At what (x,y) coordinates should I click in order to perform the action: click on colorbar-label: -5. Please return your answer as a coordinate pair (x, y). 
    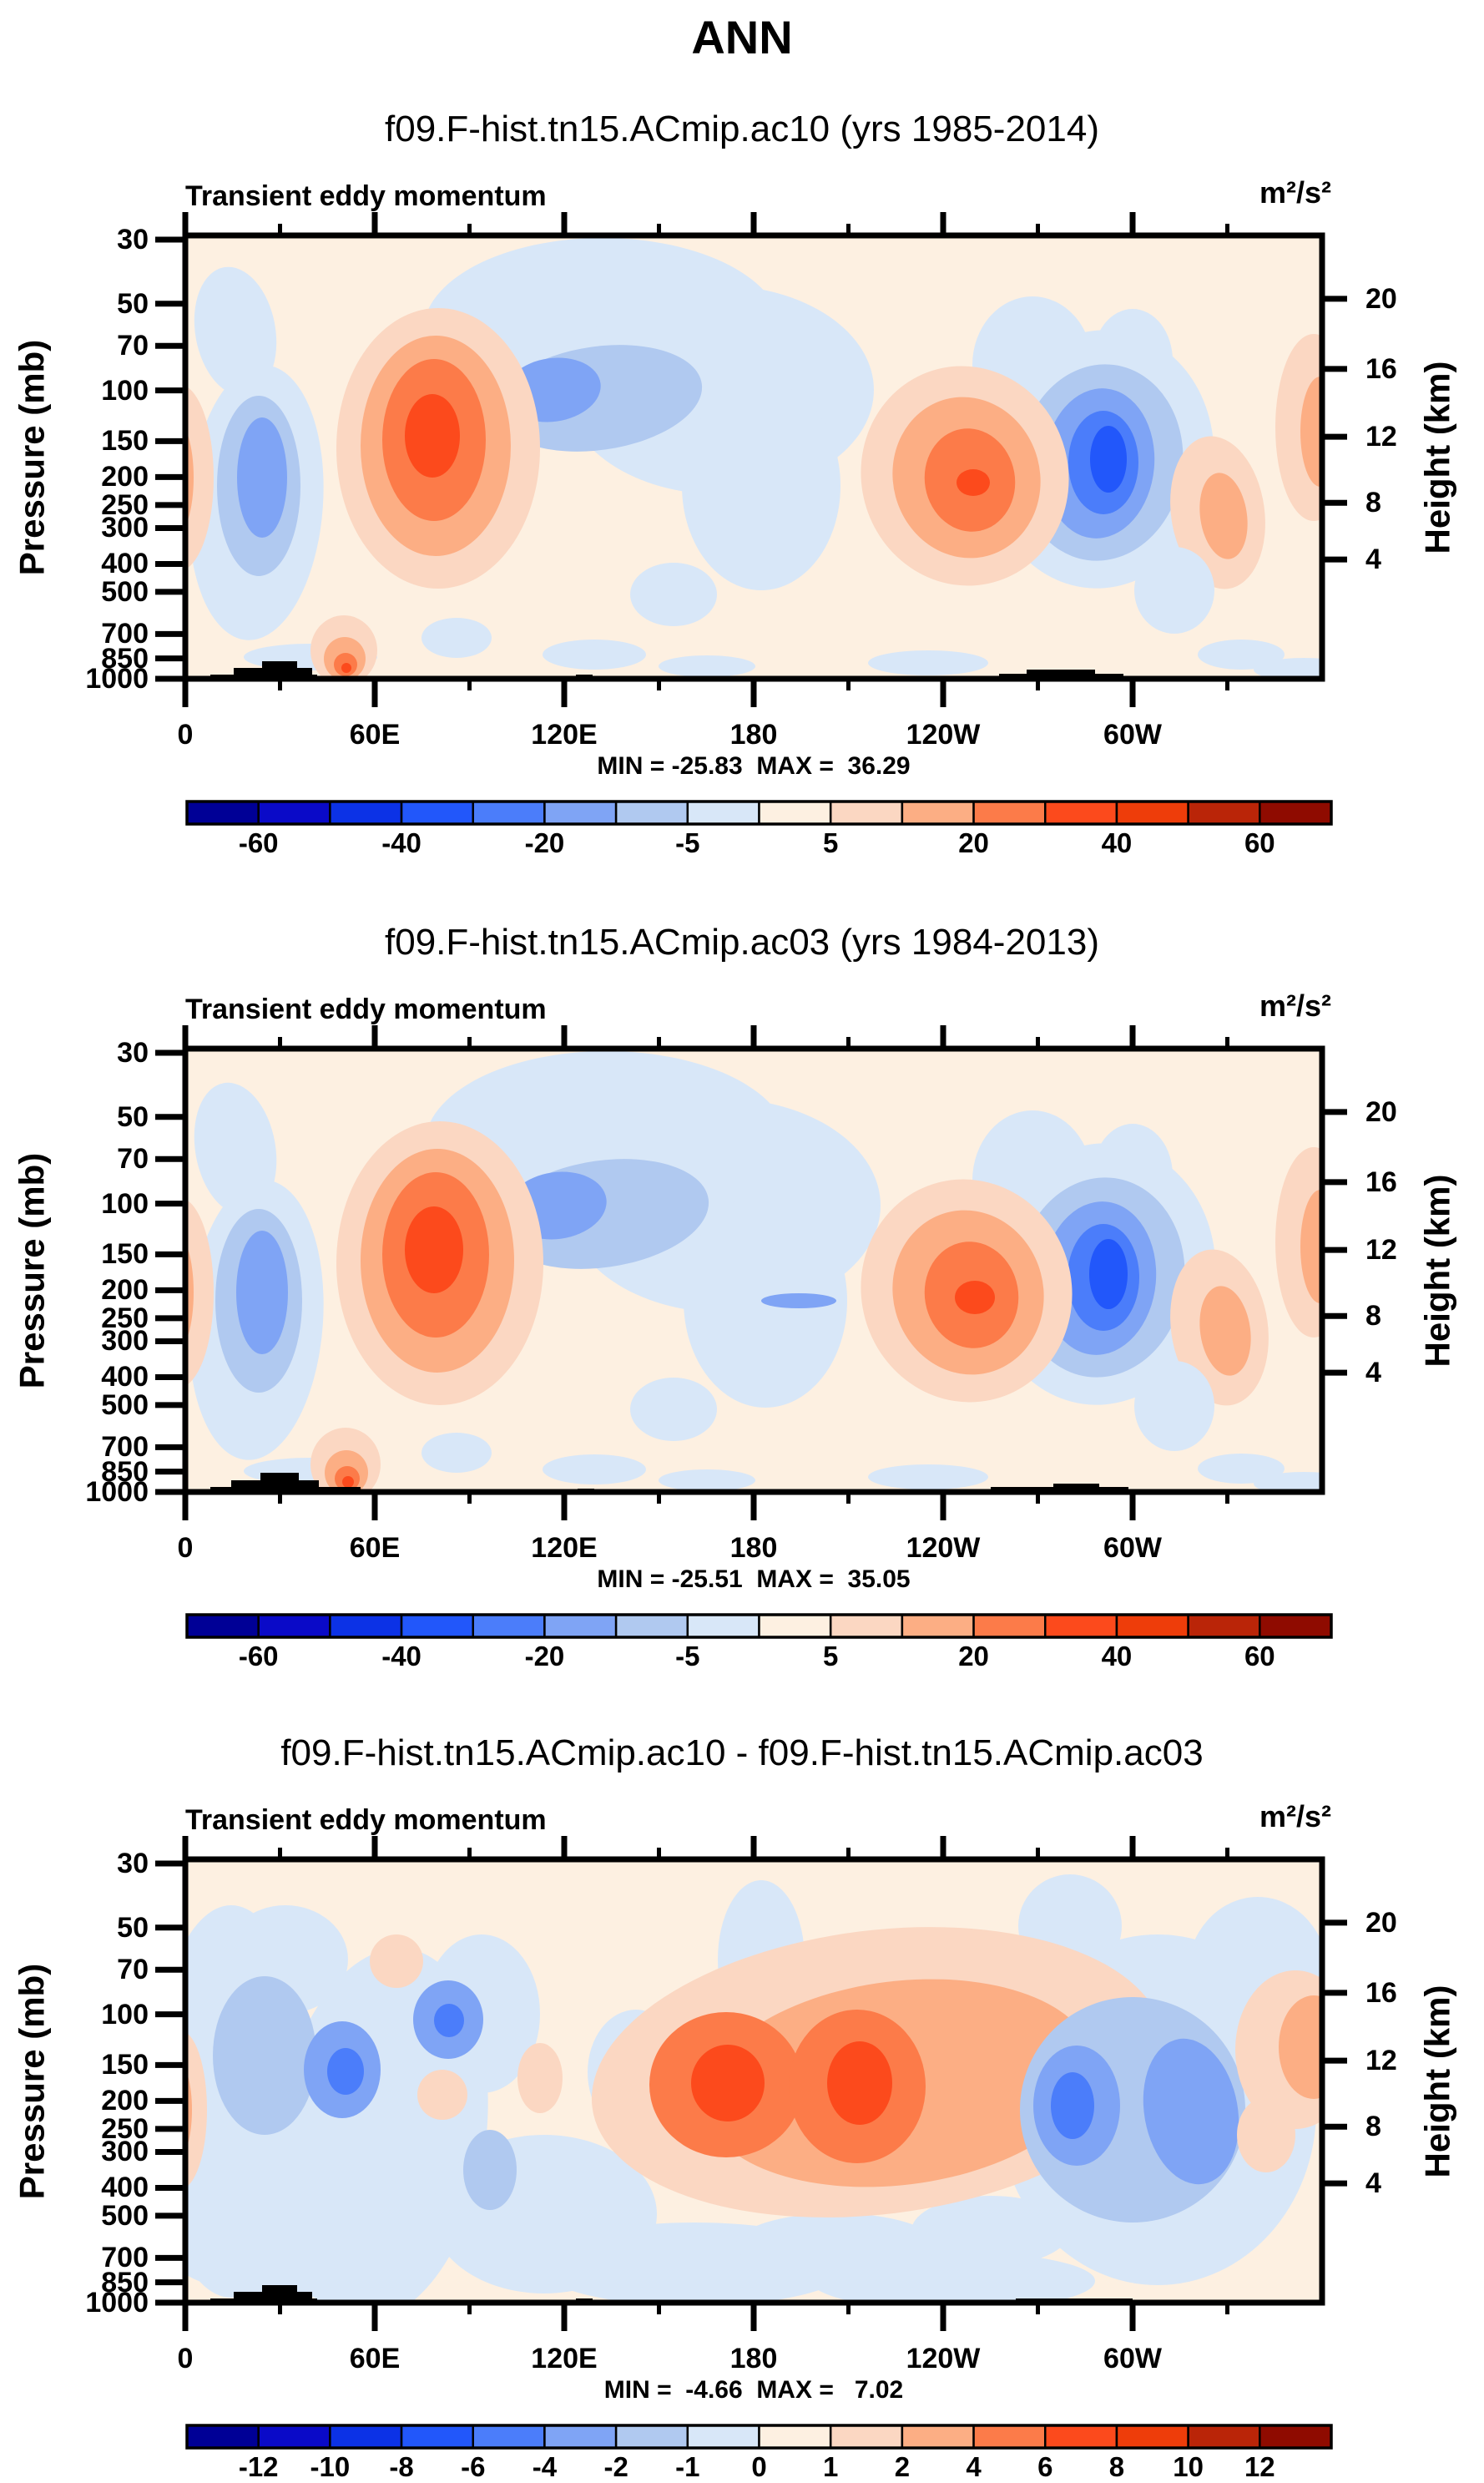
    Looking at the image, I should click on (687, 1656).